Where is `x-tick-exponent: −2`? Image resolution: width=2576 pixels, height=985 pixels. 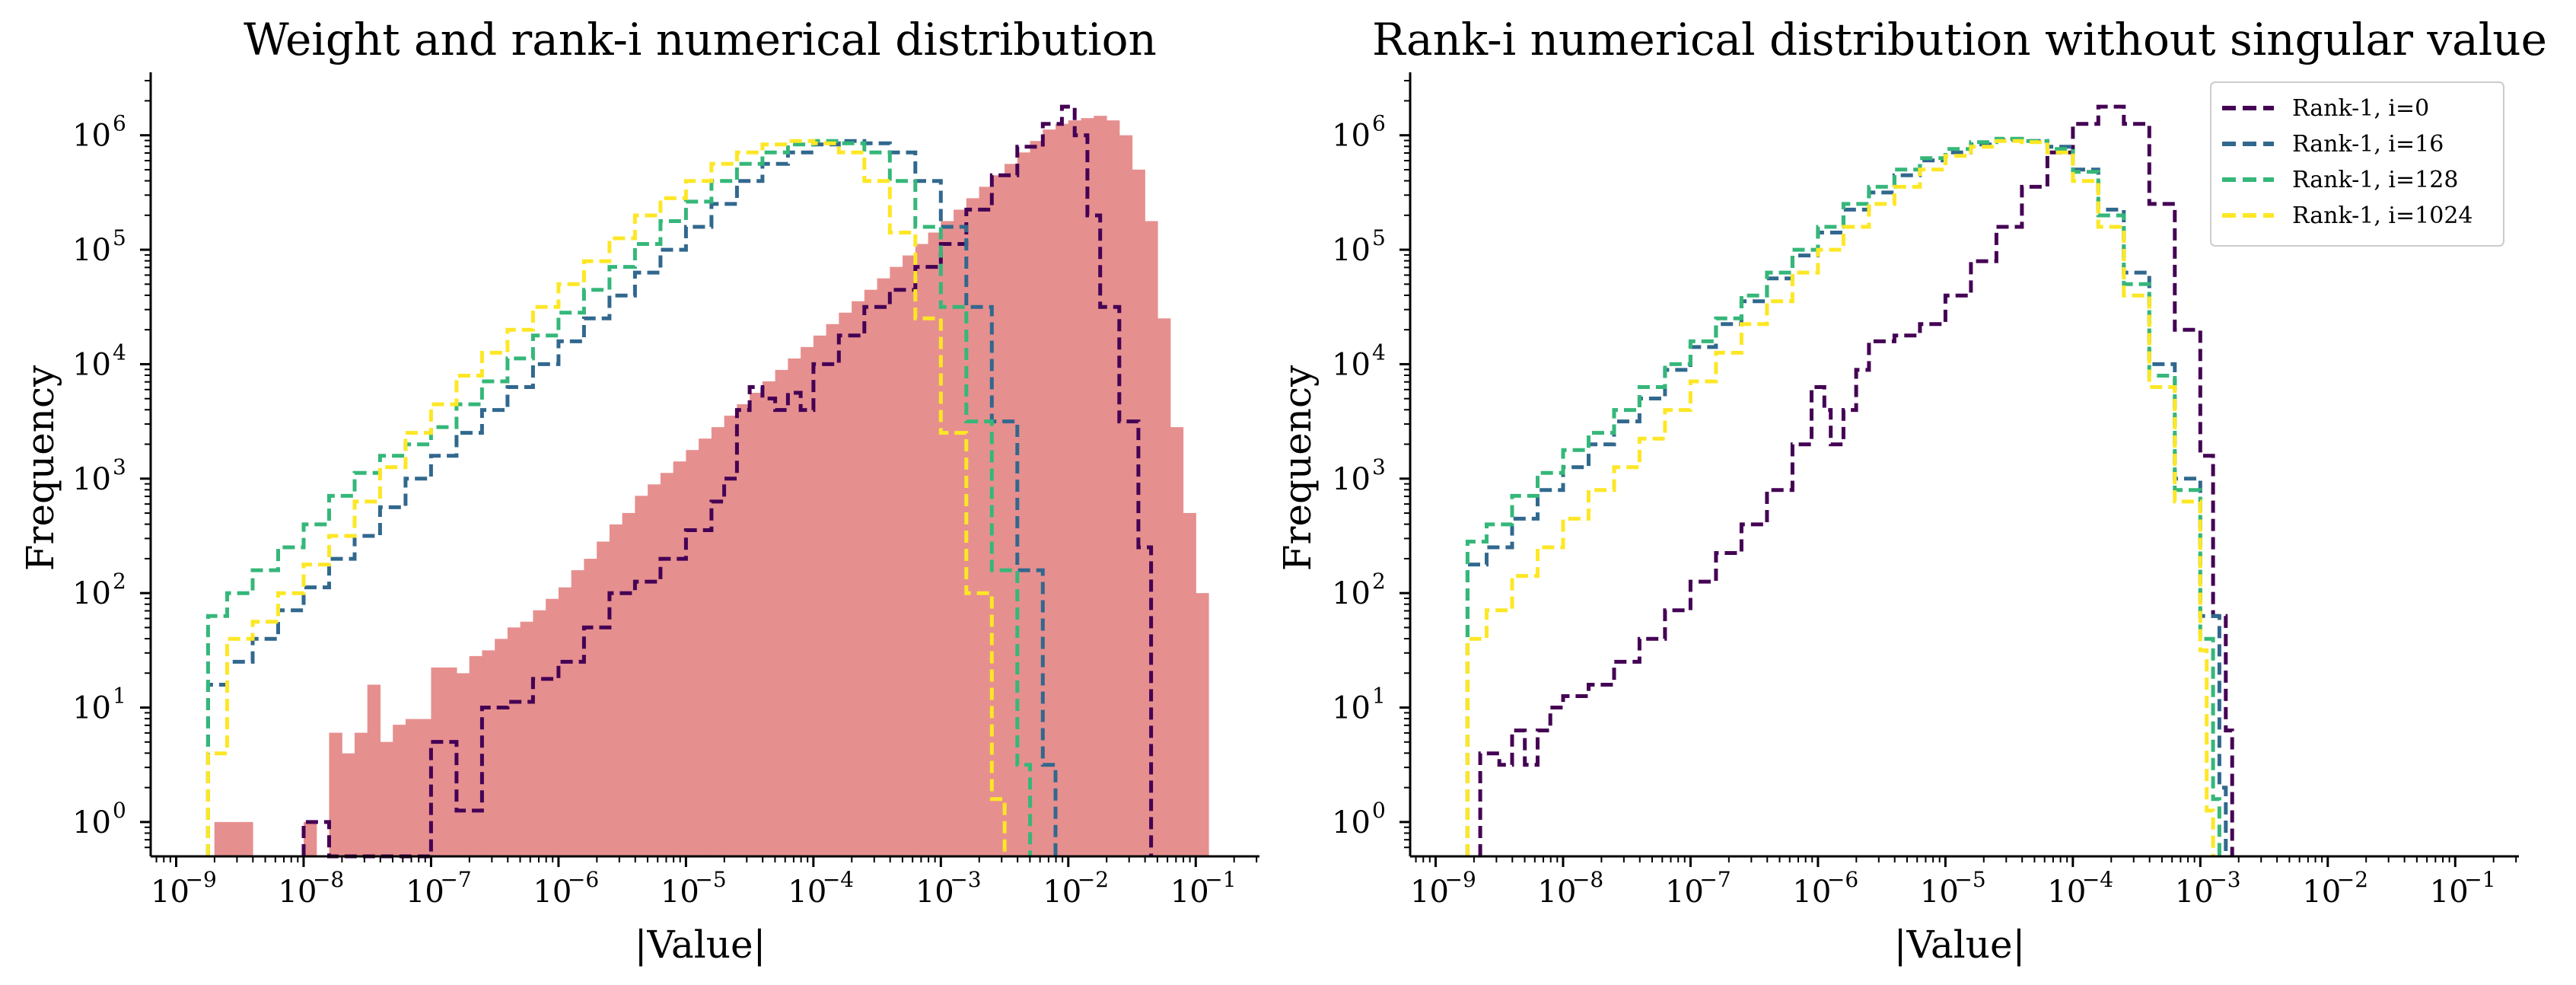 x-tick-exponent: −2 is located at coordinates (1093, 879).